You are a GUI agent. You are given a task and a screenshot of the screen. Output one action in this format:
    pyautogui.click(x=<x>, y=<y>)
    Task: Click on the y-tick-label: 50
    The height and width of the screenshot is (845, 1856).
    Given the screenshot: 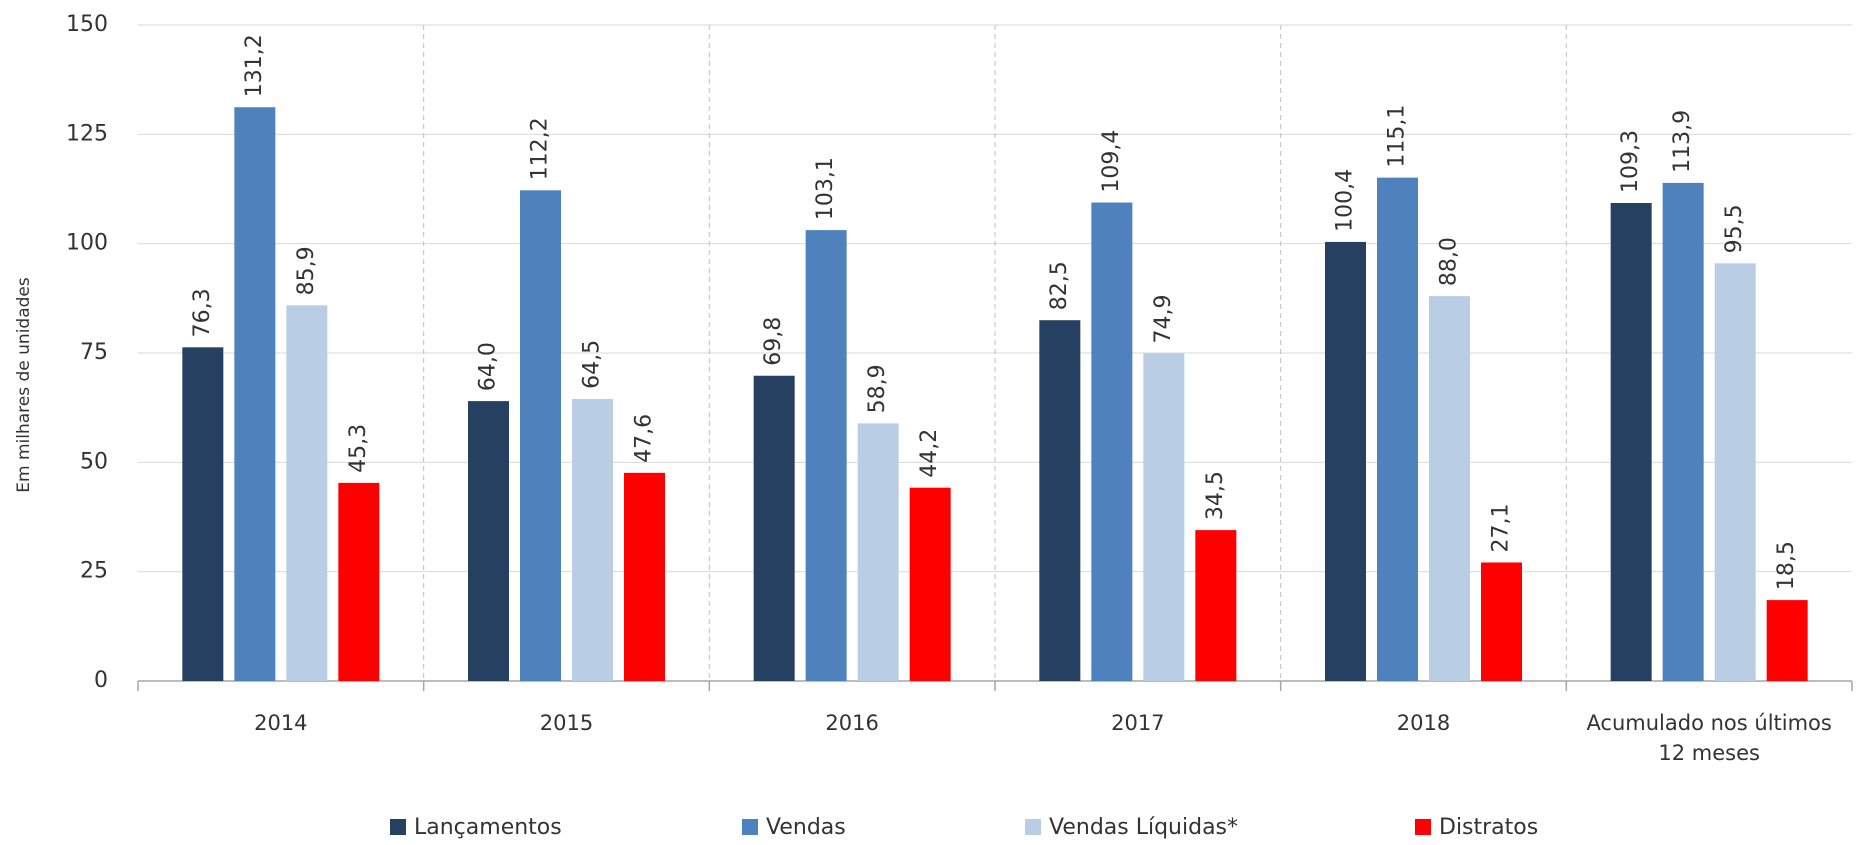 What is the action you would take?
    pyautogui.click(x=94, y=461)
    